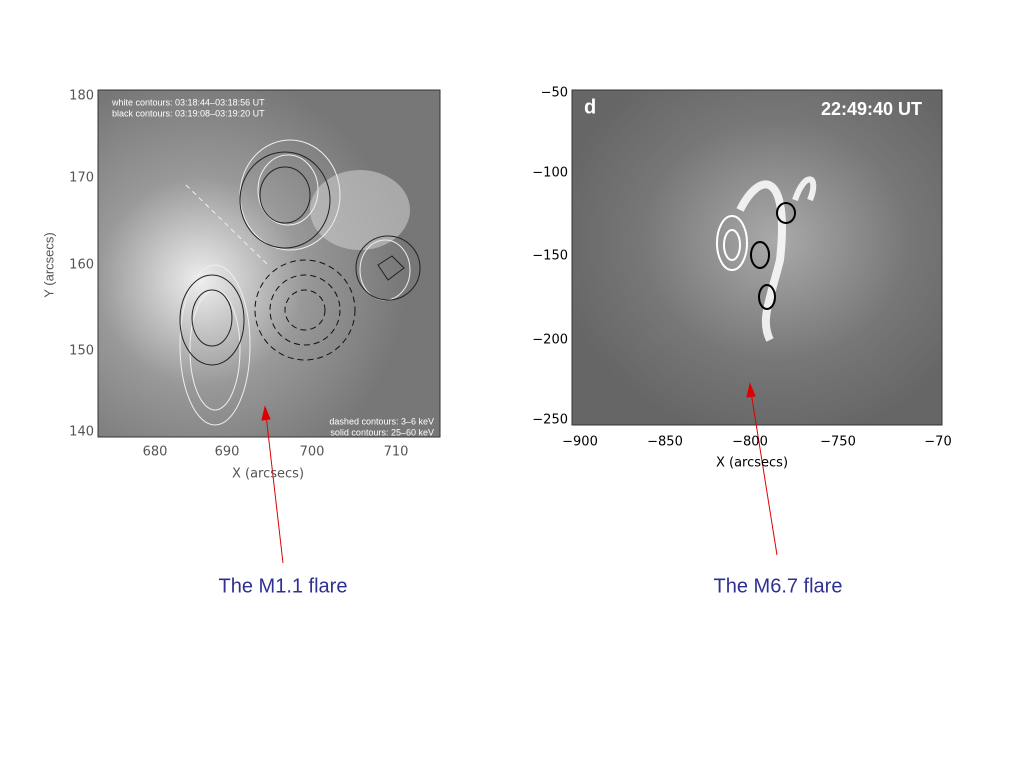  I want to click on annotation: white contours: 03:18:44–03:18:56 UT, so click(188, 102).